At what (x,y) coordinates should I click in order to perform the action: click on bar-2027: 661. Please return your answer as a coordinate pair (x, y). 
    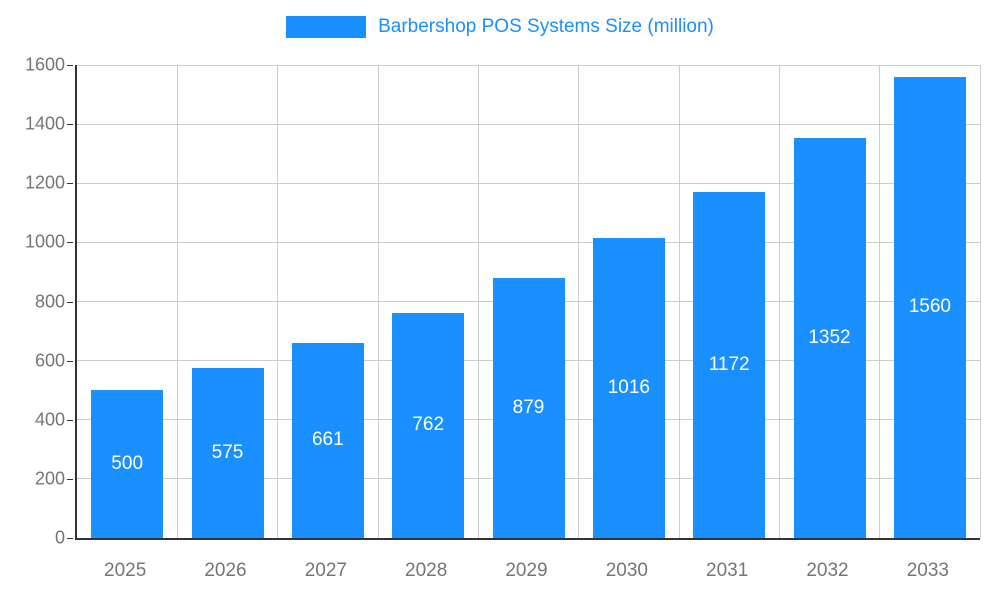
    Looking at the image, I should click on (327, 440).